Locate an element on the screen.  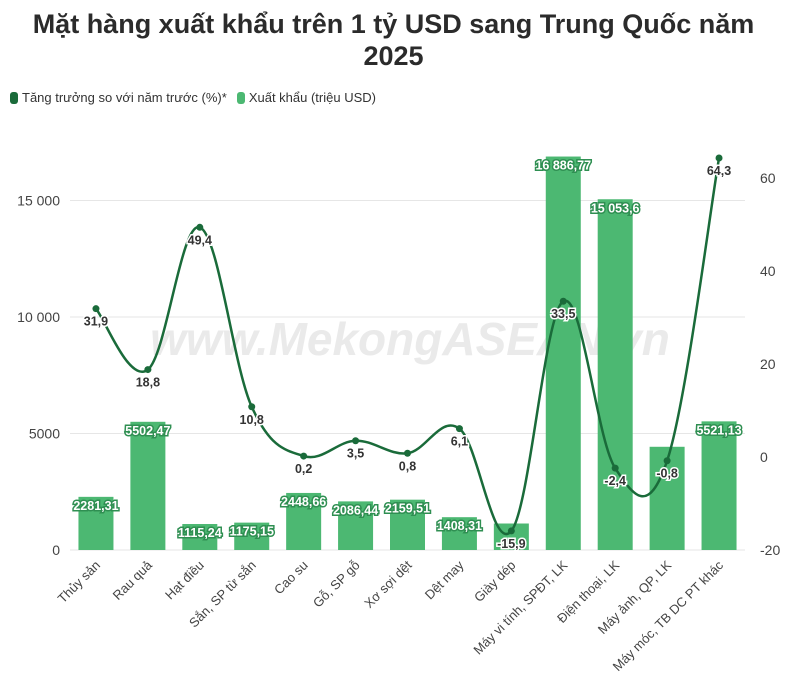
legend-label-growth: Tăng trưởng so với năm trước (%)* is located at coordinates (124, 97).